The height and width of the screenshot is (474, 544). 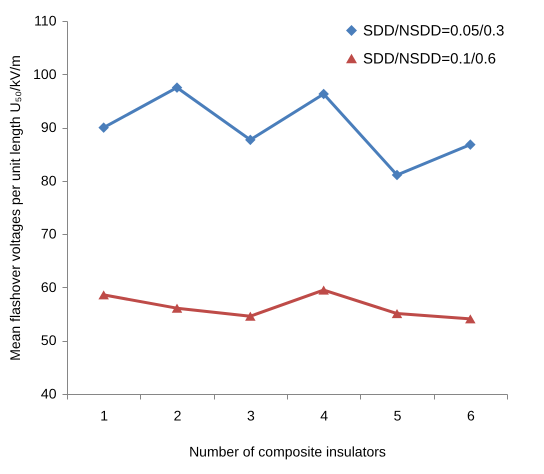 I want to click on y-axis-title: Mean flashover voltages per unit length U₅₀/kV/m, so click(x=15, y=208).